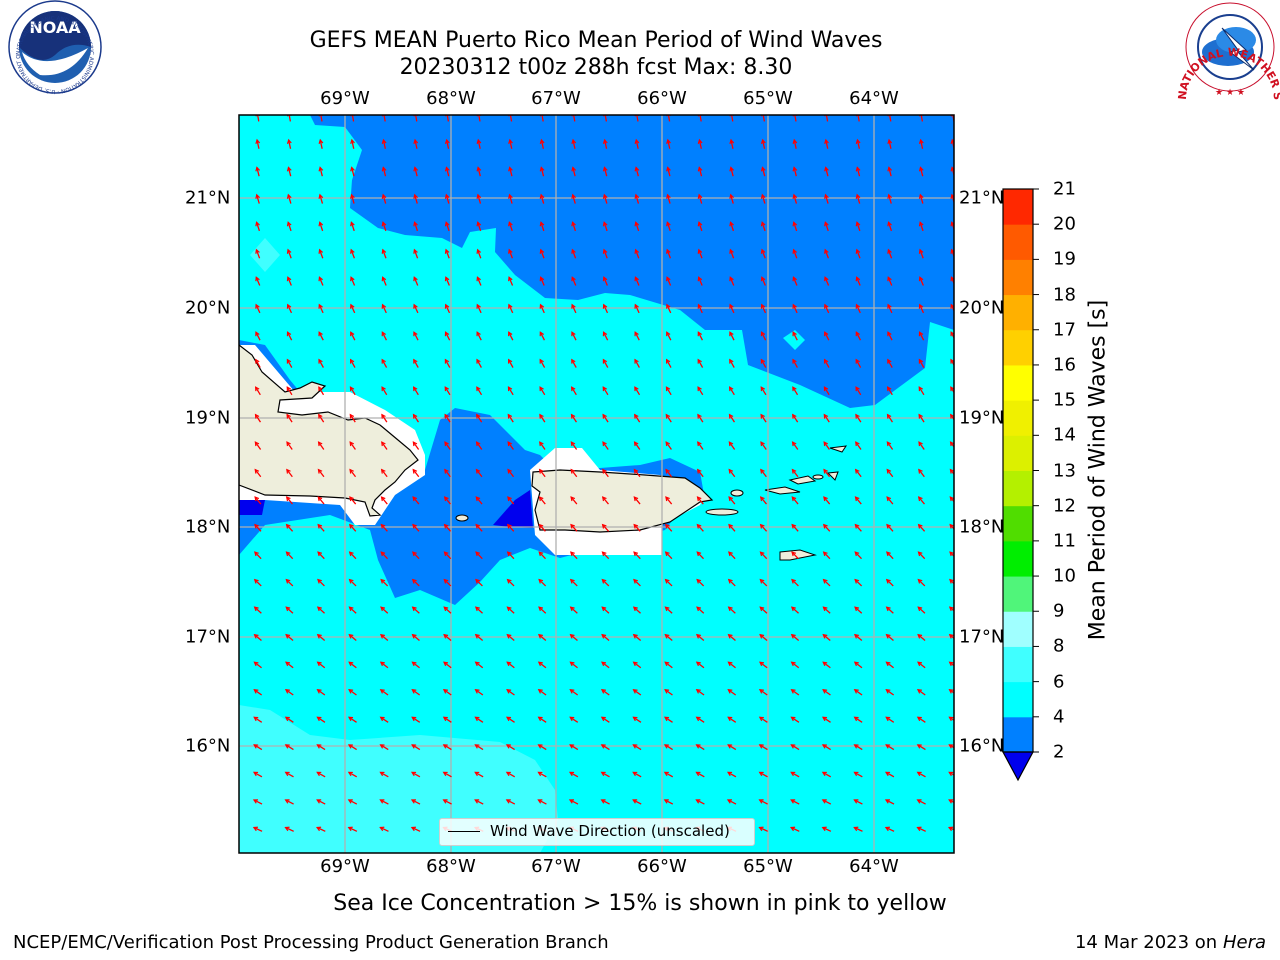 Image resolution: width=1280 pixels, height=960 pixels. Describe the element at coordinates (1059, 752) in the screenshot. I see `colorbar-tick-label: 2` at that location.